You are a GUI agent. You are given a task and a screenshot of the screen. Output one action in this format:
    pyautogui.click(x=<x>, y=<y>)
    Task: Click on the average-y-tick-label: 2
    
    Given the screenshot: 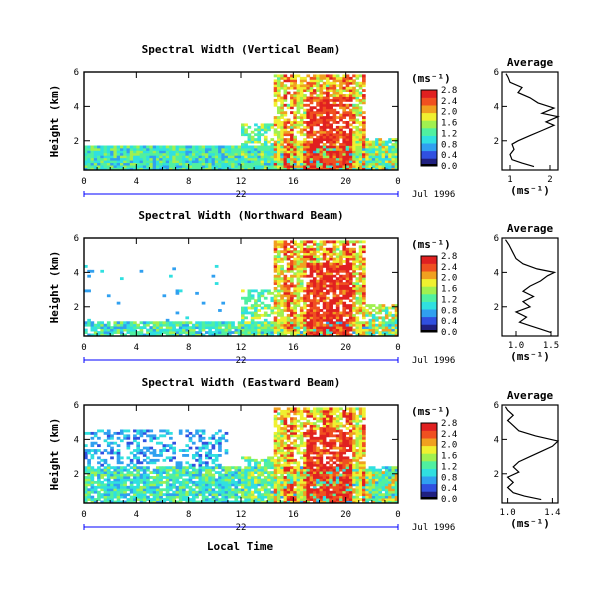 What is the action you would take?
    pyautogui.click(x=496, y=142)
    